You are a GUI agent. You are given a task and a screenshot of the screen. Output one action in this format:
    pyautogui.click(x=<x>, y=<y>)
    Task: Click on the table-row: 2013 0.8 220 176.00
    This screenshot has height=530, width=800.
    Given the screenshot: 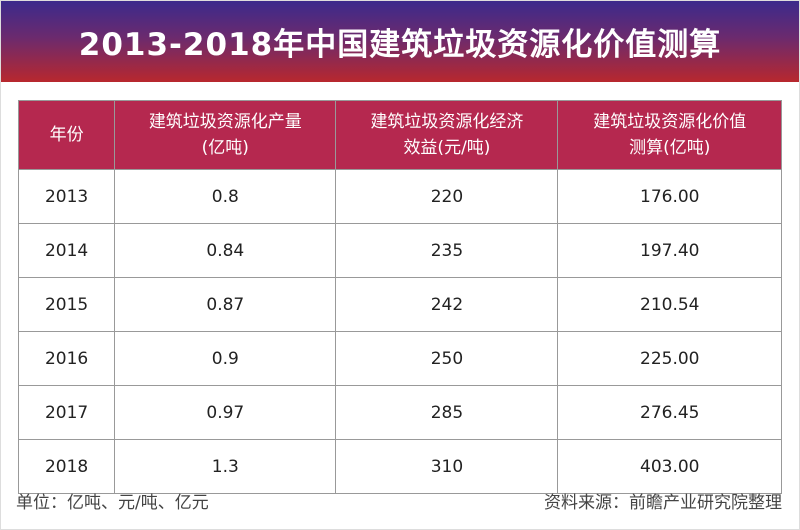 What is the action you would take?
    pyautogui.click(x=399, y=196)
    